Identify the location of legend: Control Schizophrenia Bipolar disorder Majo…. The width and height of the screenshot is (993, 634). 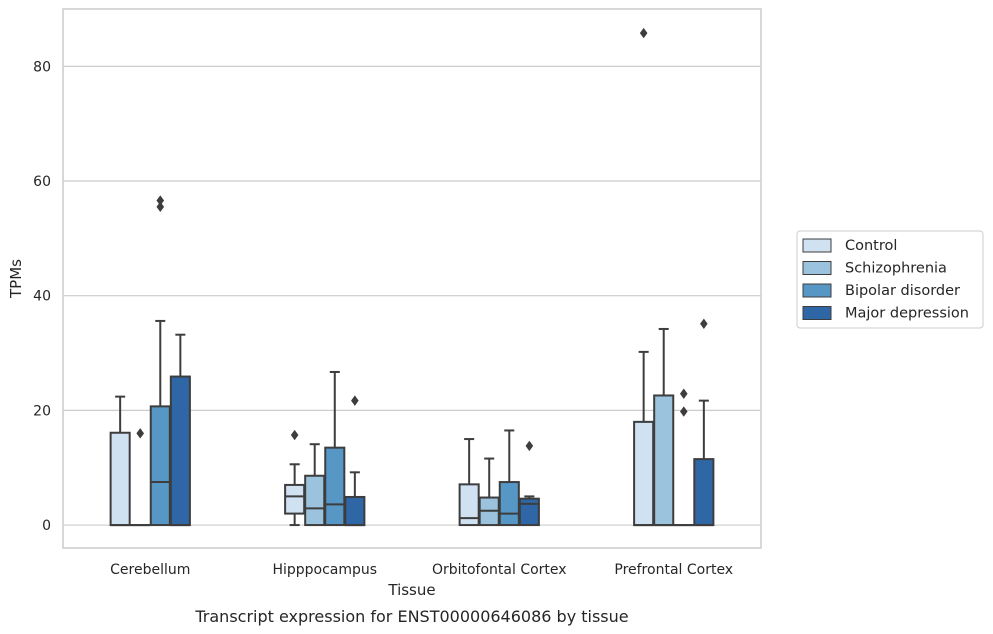
(890, 279).